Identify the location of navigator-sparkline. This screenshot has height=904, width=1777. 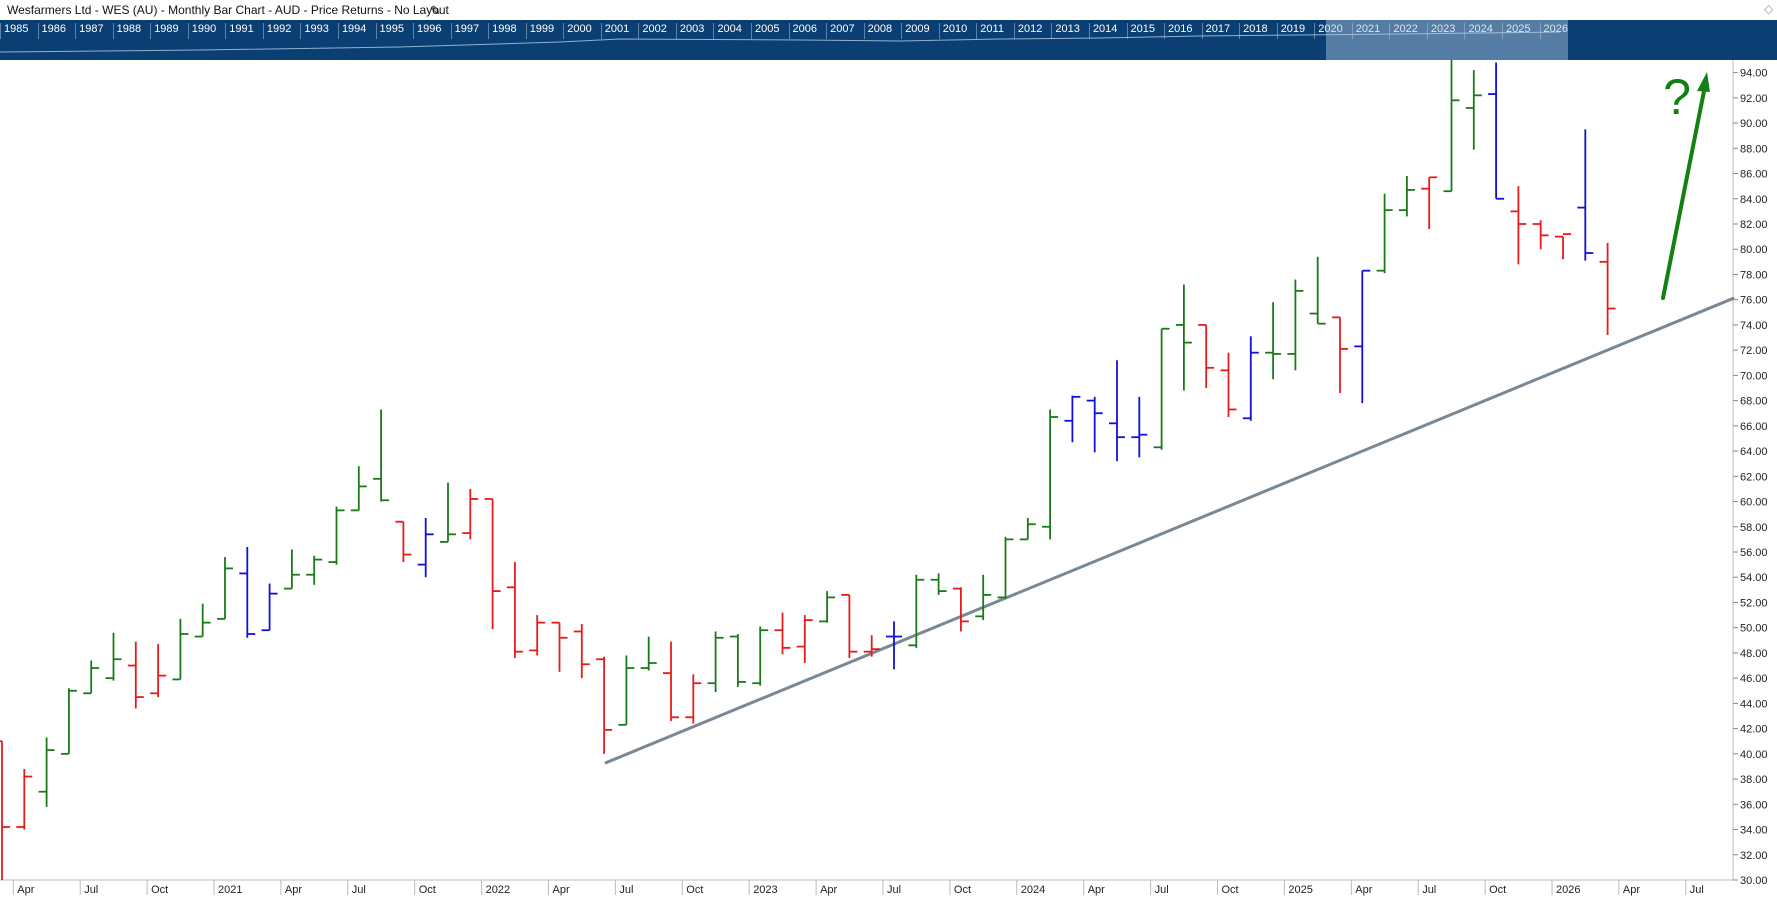
(780, 42).